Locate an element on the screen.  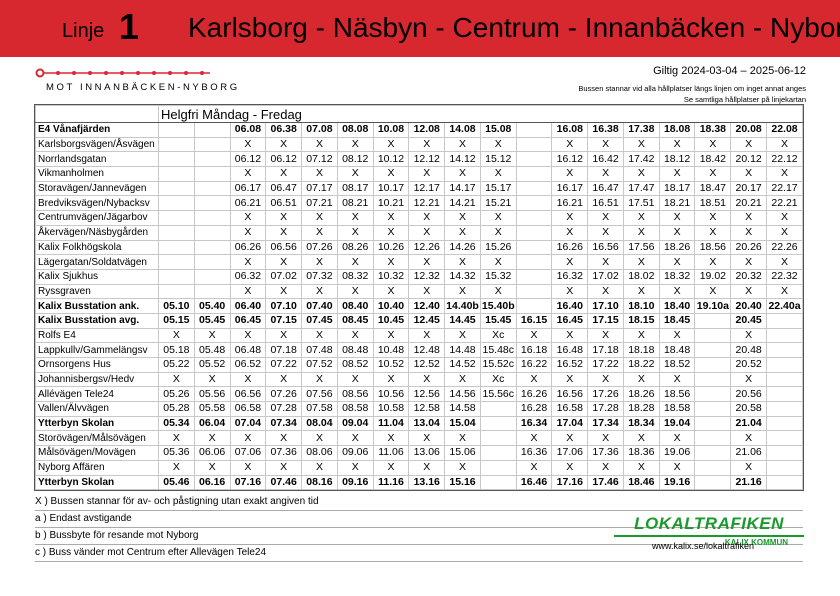
time-cell: 15.56c is located at coordinates (498, 394).